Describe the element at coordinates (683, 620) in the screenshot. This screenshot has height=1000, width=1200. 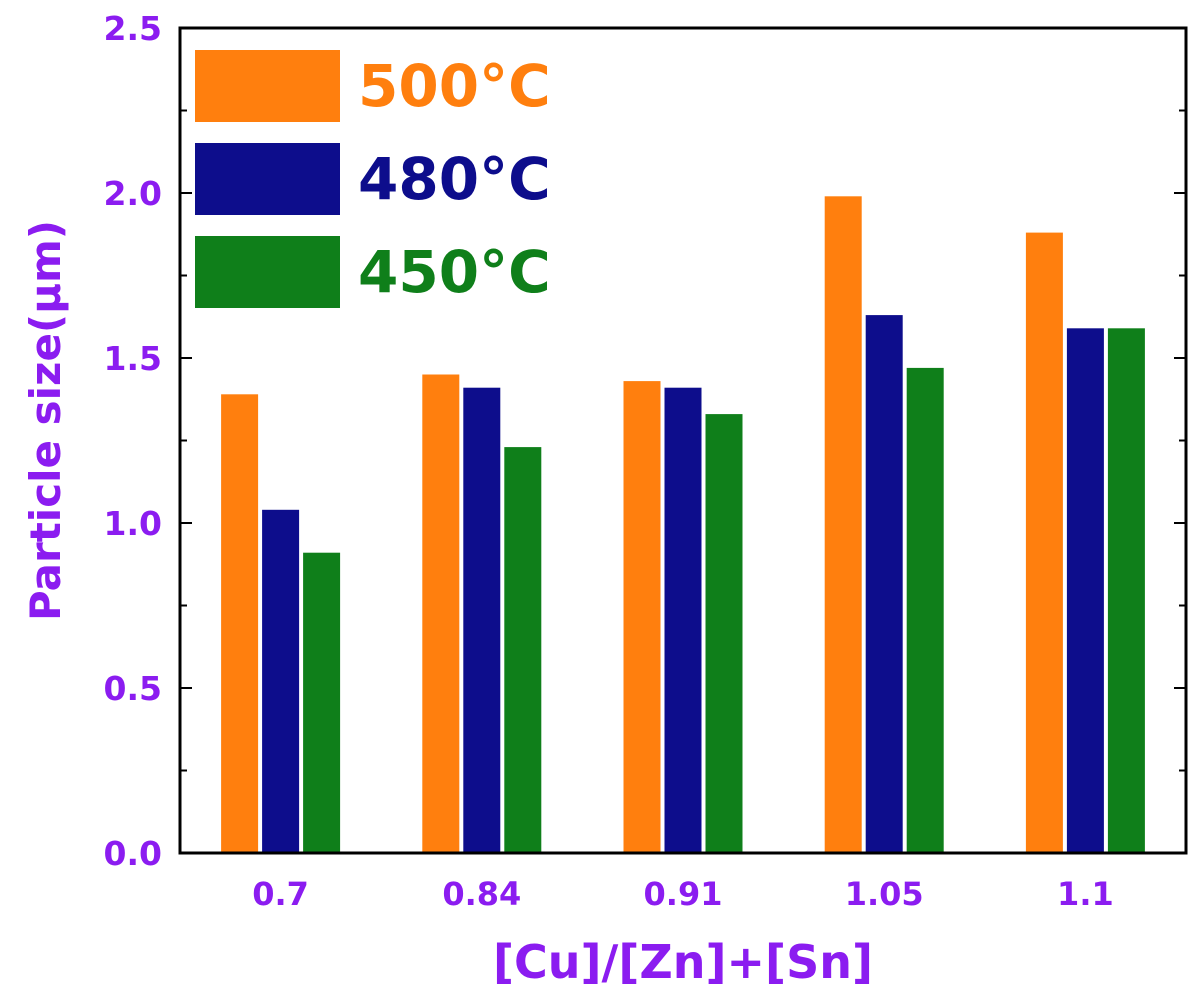
I see `bar-480C-0.91` at that location.